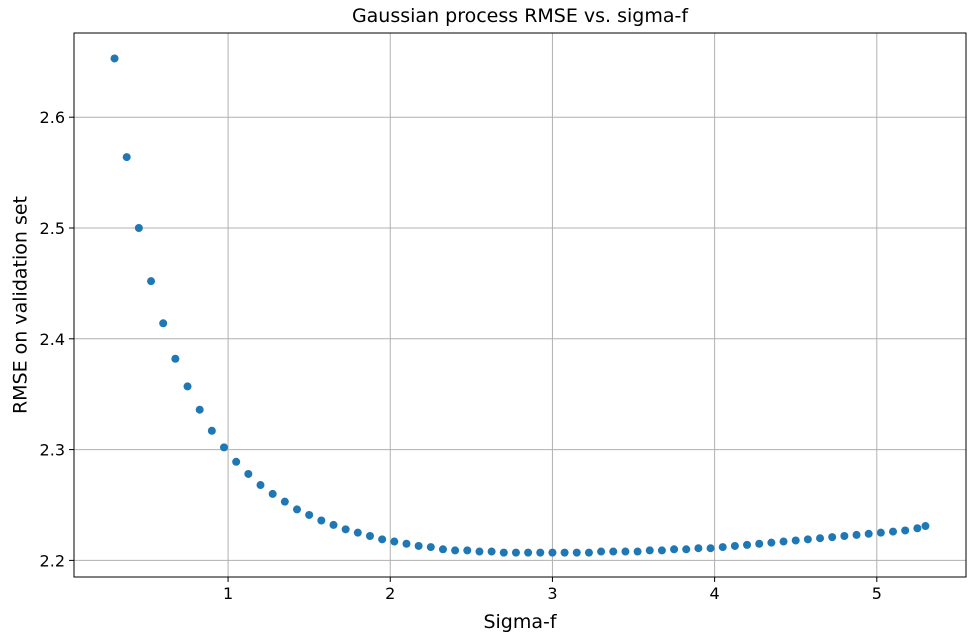 The height and width of the screenshot is (639, 973). What do you see at coordinates (52, 560) in the screenshot?
I see `y-tick-label: 2.2` at bounding box center [52, 560].